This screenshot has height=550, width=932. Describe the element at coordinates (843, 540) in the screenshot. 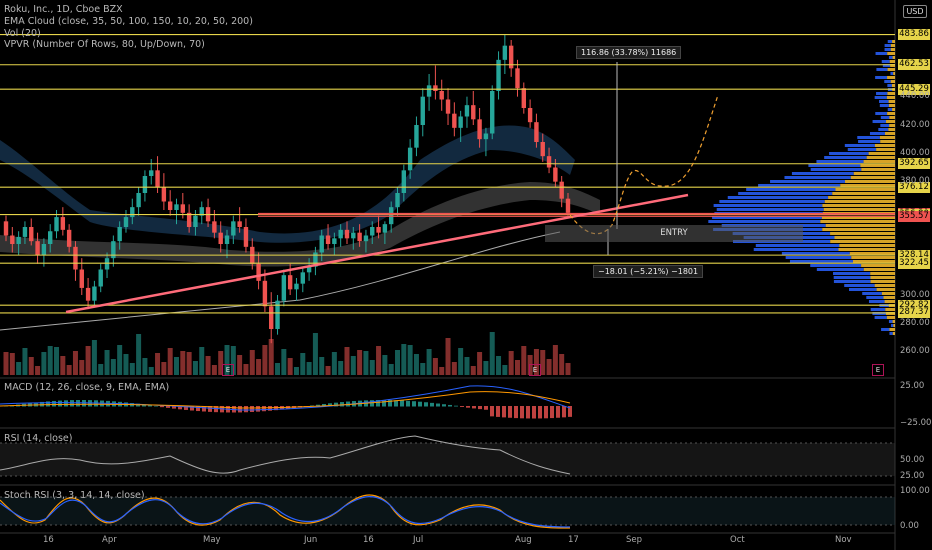

I see `x-tick: Nov` at that location.